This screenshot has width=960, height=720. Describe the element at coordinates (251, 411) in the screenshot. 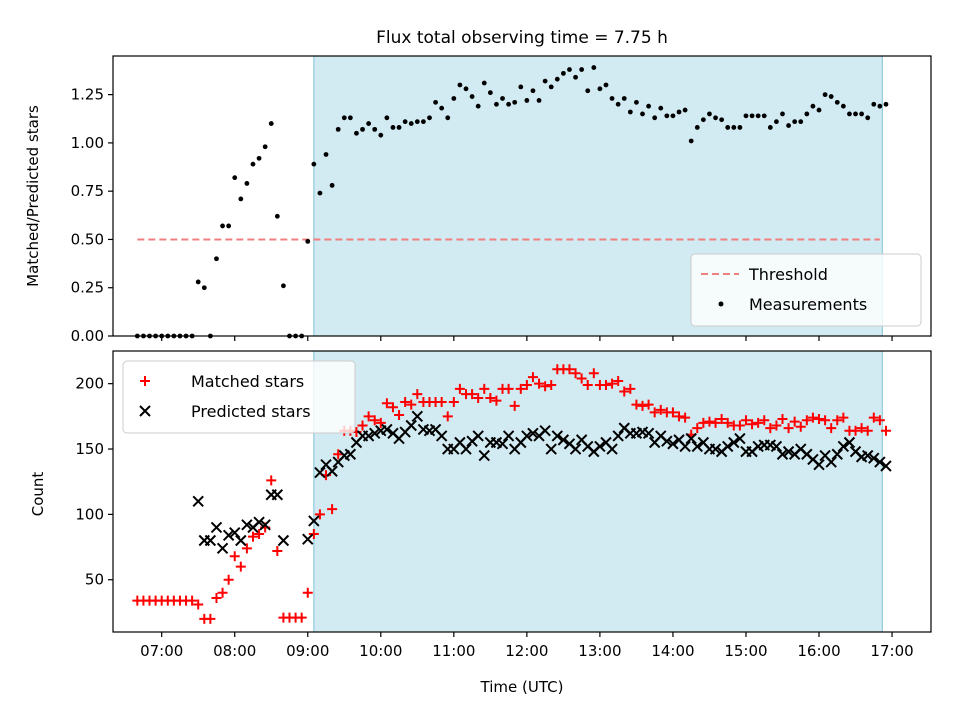

I see `legend-label: Predicted stars` at that location.